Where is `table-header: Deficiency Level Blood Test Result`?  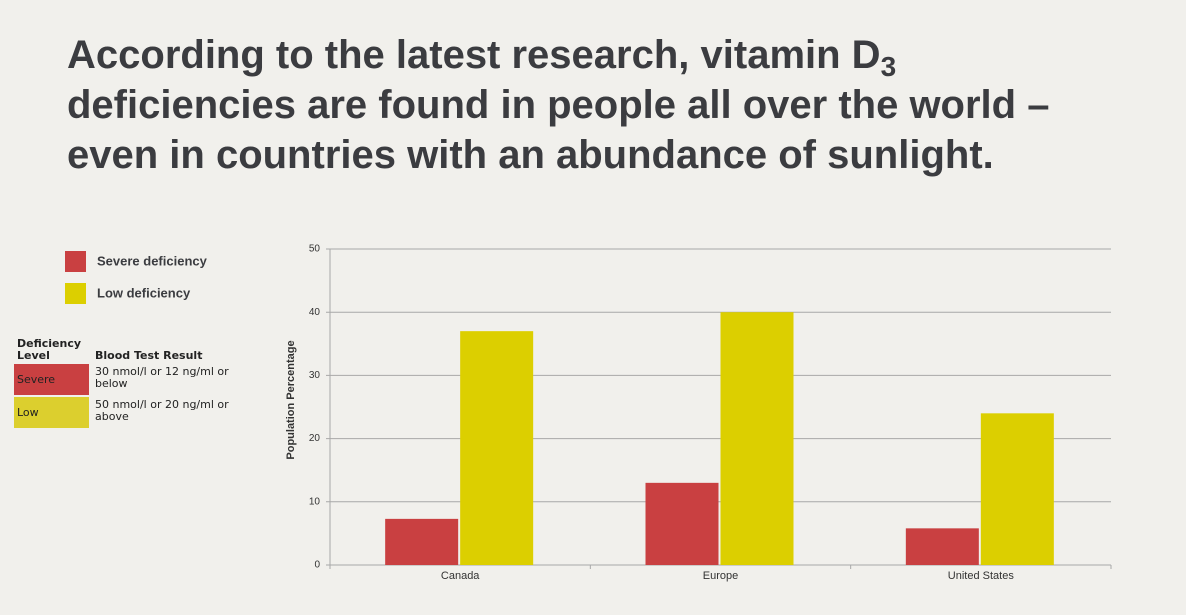 table-header: Deficiency Level Blood Test Result is located at coordinates (131, 350).